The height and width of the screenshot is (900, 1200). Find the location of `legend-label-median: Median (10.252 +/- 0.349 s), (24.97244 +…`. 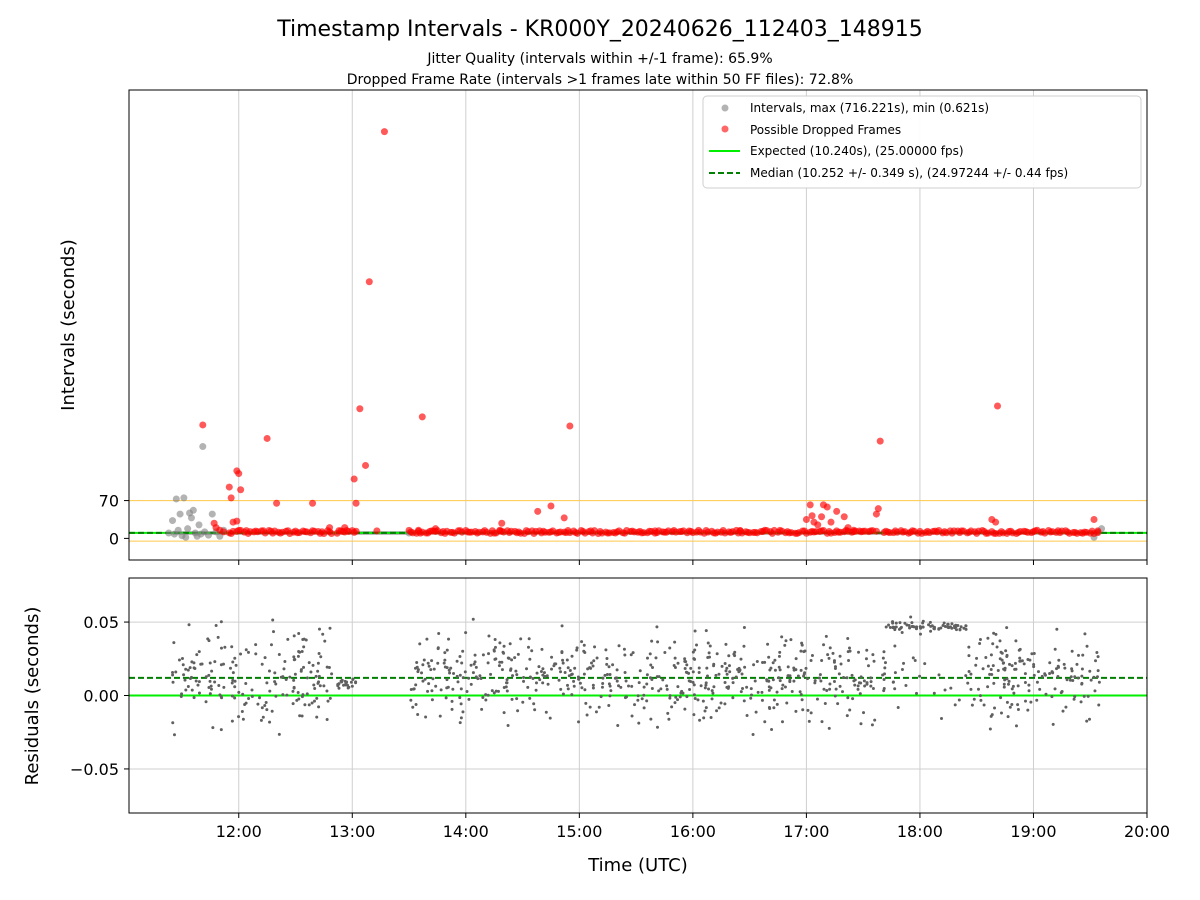

legend-label-median: Median (10.252 +/- 0.349 s), (24.97244 +… is located at coordinates (909, 173).